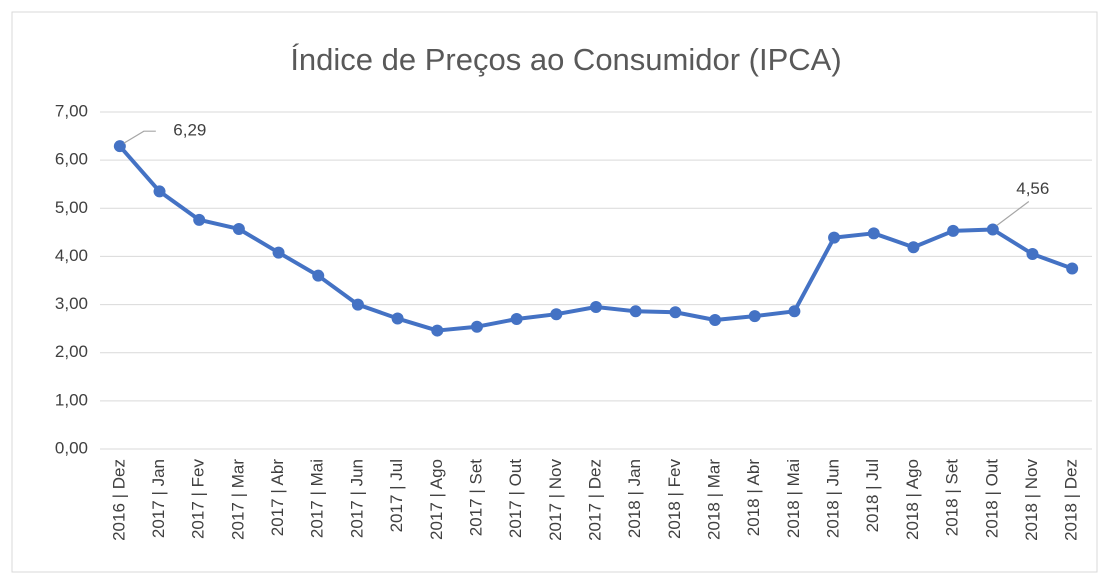  I want to click on x-tick-label: 2017 | Out, so click(515, 498).